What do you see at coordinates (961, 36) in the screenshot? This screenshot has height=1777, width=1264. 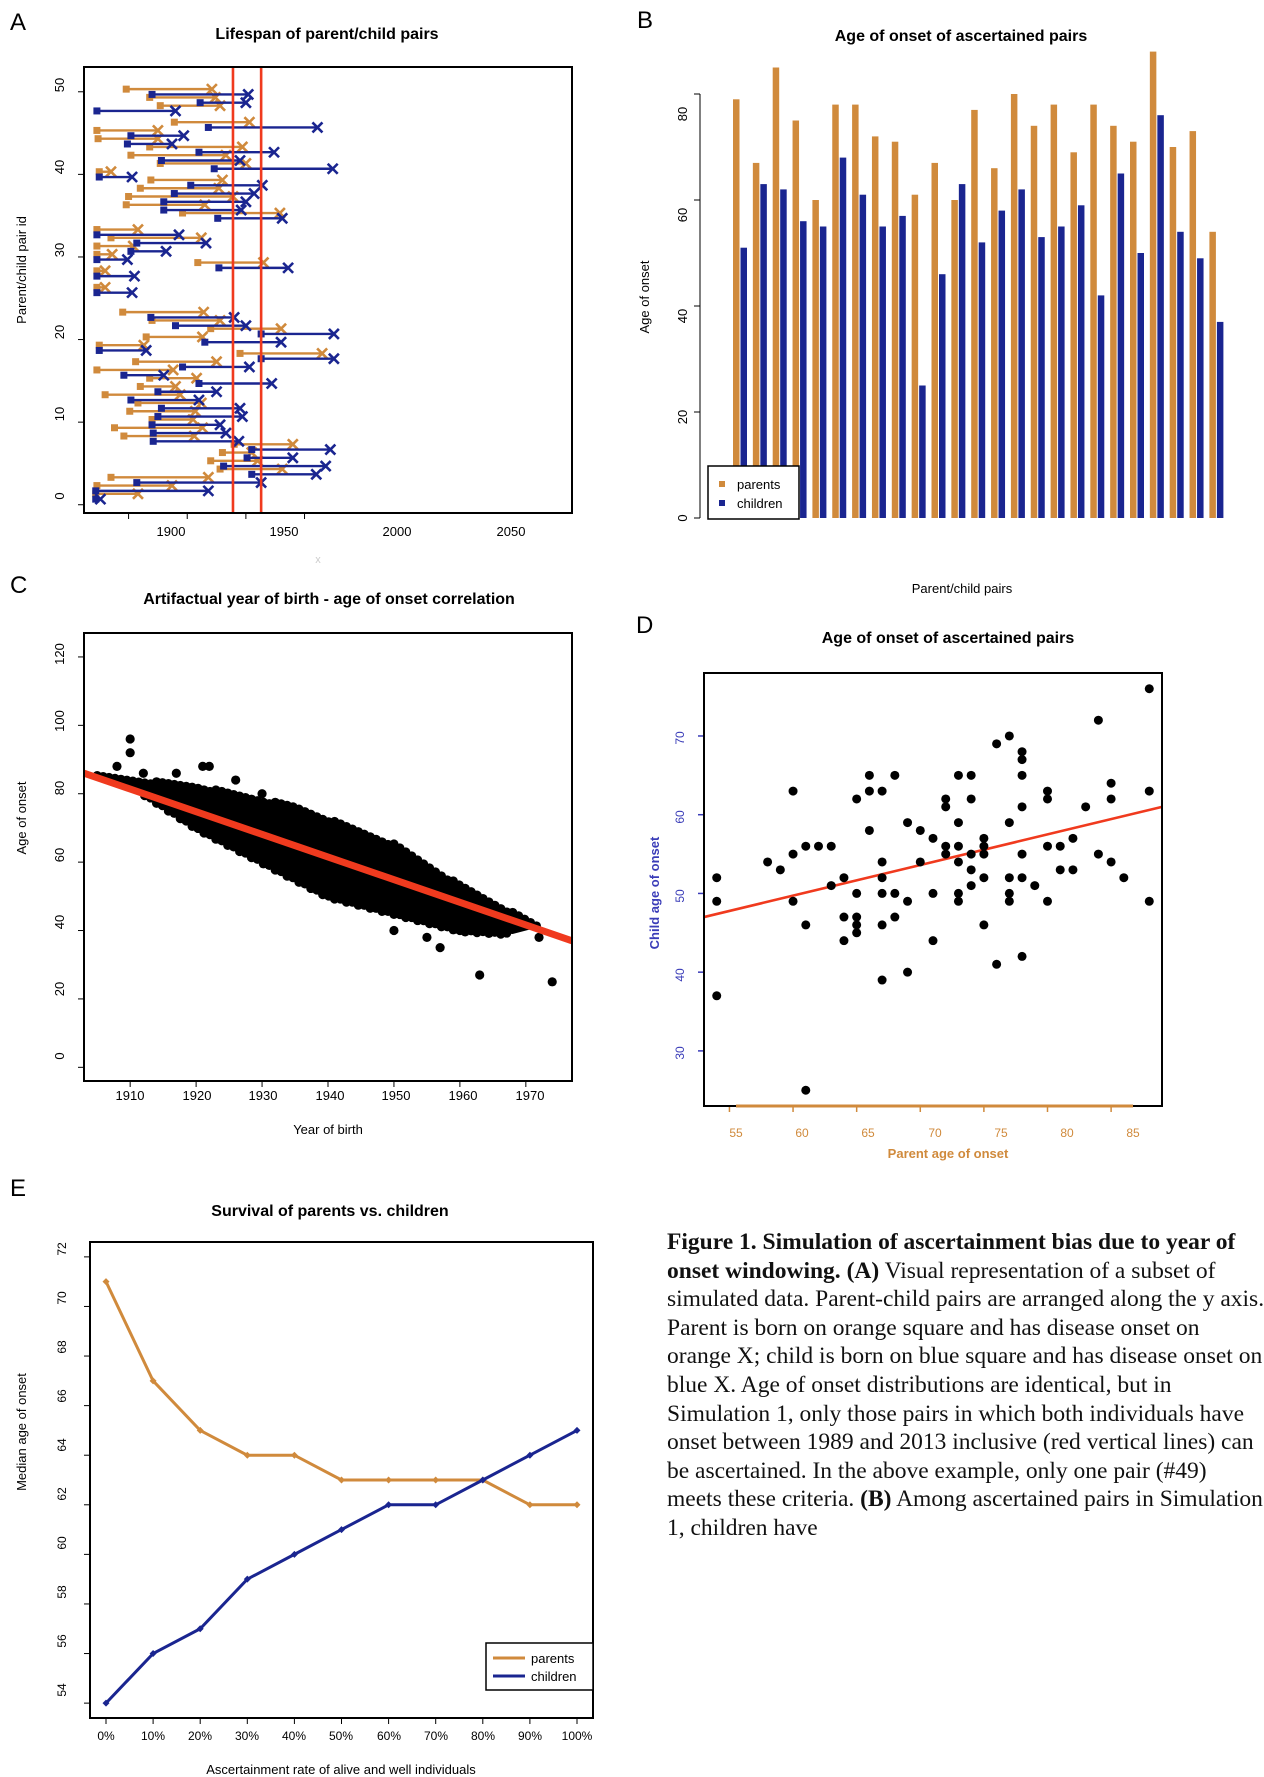 I see `panel-b-title: Age of onset of ascertained pairs` at bounding box center [961, 36].